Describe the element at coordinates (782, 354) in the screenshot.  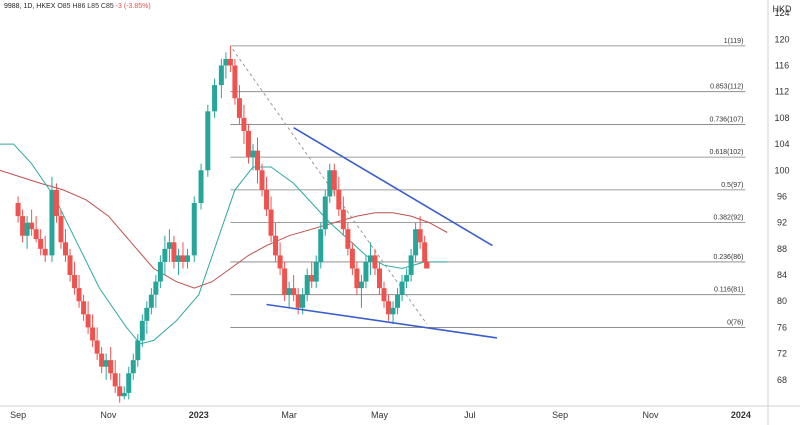
I see `price-tick-label: 72` at that location.